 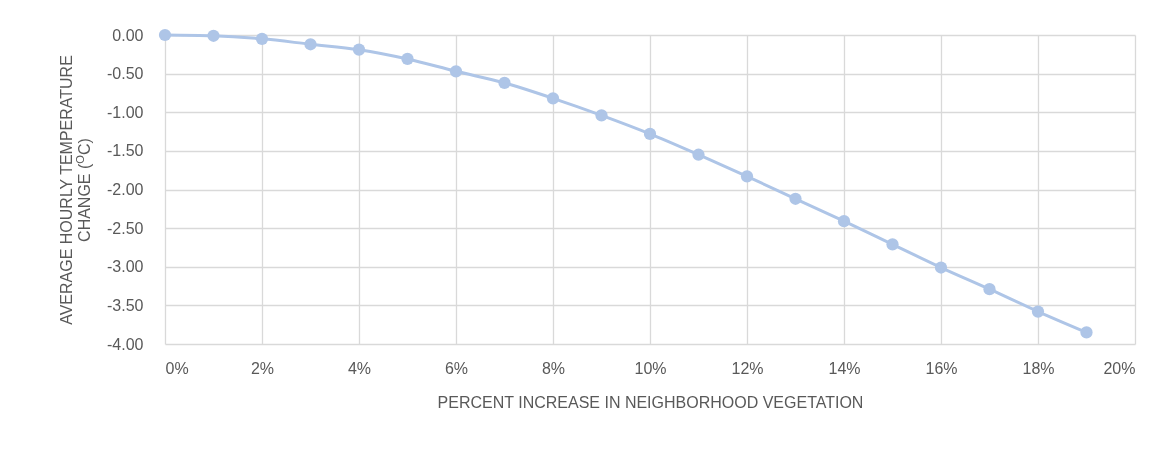 What do you see at coordinates (844, 368) in the screenshot?
I see `x-tick-label: 14%` at bounding box center [844, 368].